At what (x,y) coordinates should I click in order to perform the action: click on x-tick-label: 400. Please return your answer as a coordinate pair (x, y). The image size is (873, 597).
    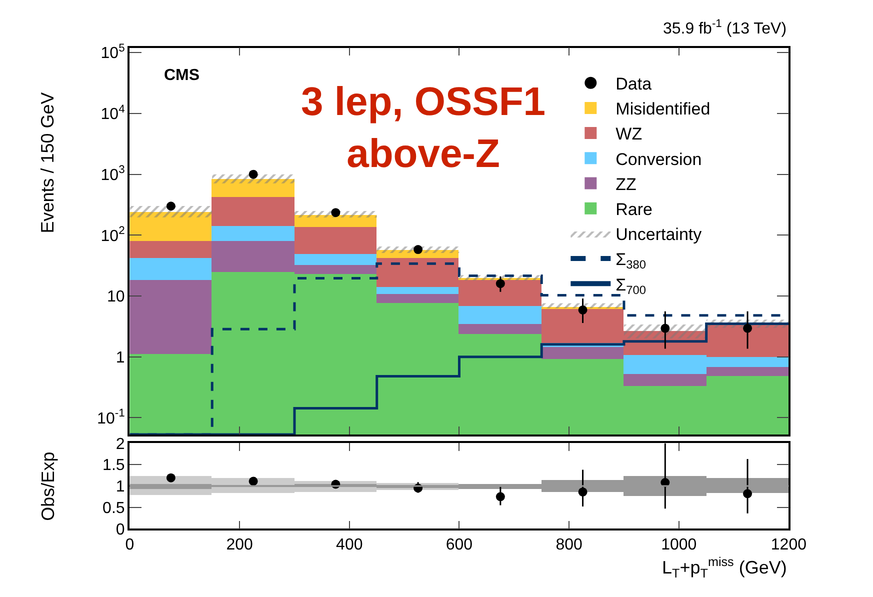
    Looking at the image, I should click on (349, 545).